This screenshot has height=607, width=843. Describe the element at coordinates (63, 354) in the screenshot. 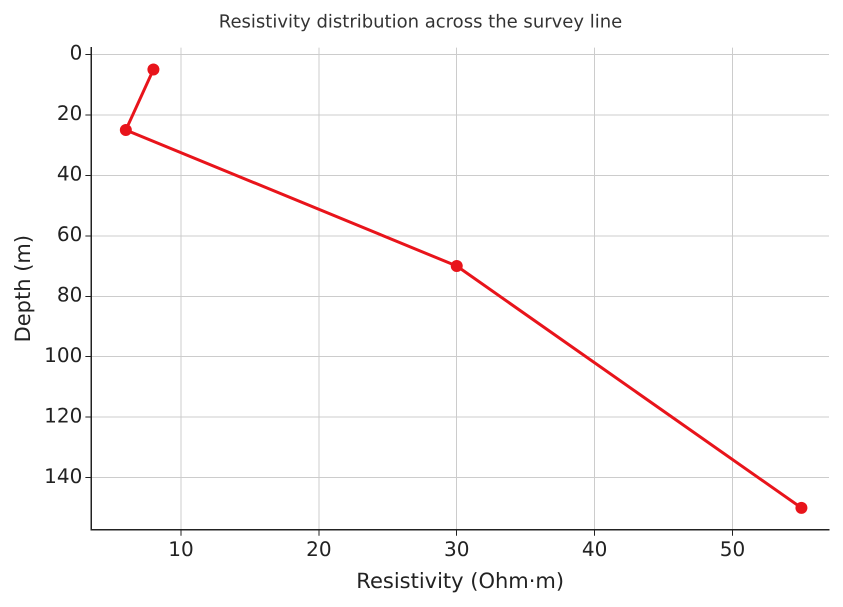

I see `y-tick-label: 100` at that location.